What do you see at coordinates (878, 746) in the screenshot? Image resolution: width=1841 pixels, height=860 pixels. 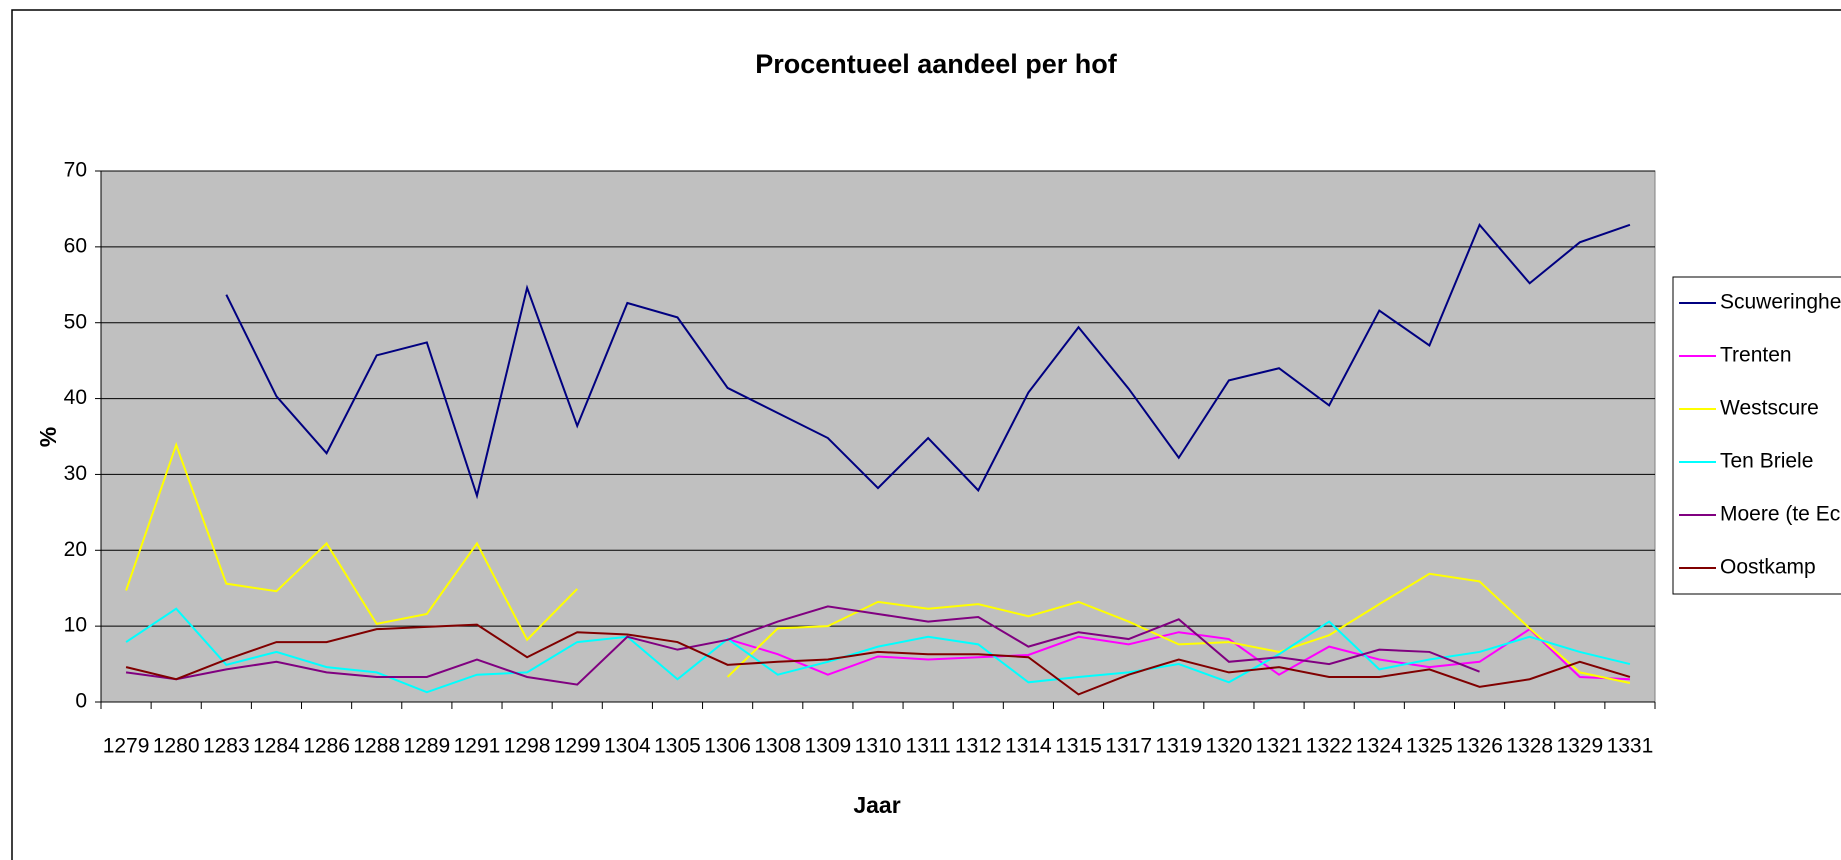 I see `x-tick-label: 1310` at bounding box center [878, 746].